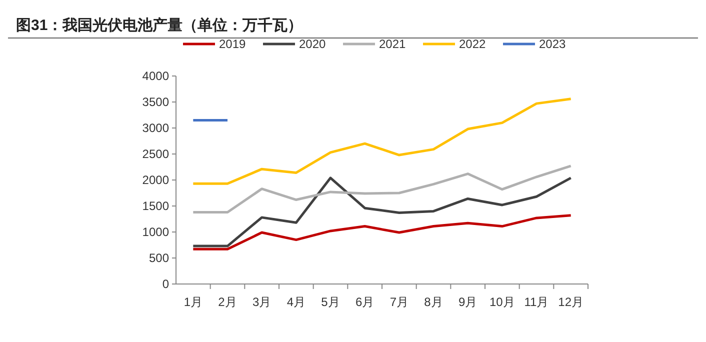 The width and height of the screenshot is (706, 342). I want to click on legend-label: 2019, so click(232, 44).